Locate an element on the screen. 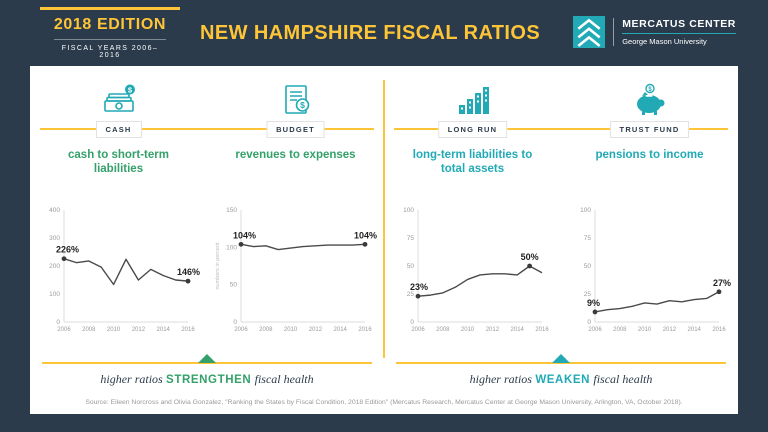 This screenshot has width=768, height=432. fiscal-years-label: FISCAL YEARS 2006–2016 is located at coordinates (110, 49).